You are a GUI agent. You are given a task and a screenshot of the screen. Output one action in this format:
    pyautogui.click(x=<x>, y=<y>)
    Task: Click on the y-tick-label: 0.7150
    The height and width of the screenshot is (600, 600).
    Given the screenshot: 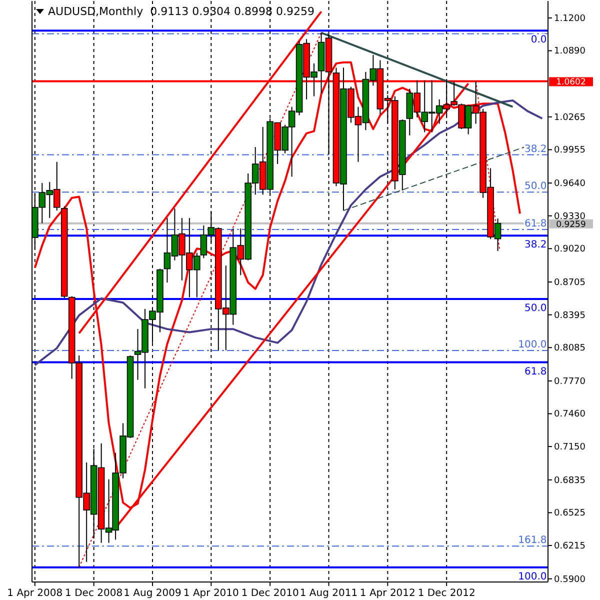 What is the action you would take?
    pyautogui.click(x=570, y=447)
    